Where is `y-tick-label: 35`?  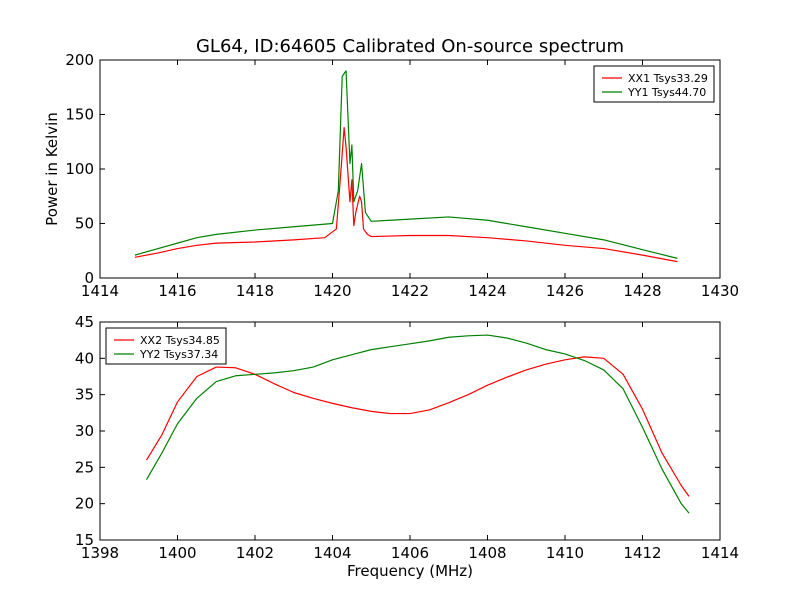 y-tick-label: 35 is located at coordinates (84, 395).